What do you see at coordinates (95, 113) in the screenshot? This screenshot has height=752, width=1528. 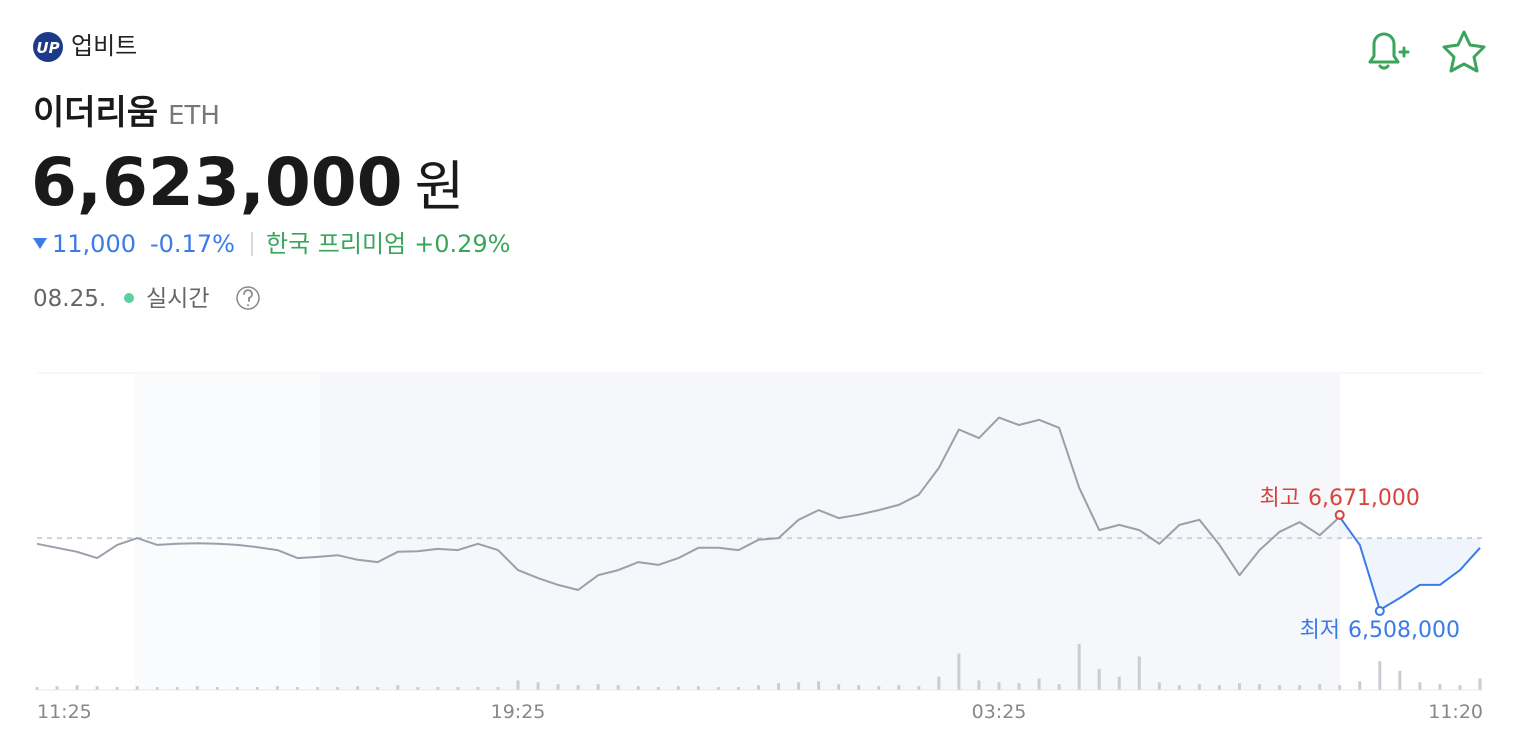 I see `coin-name: 이더리움` at bounding box center [95, 113].